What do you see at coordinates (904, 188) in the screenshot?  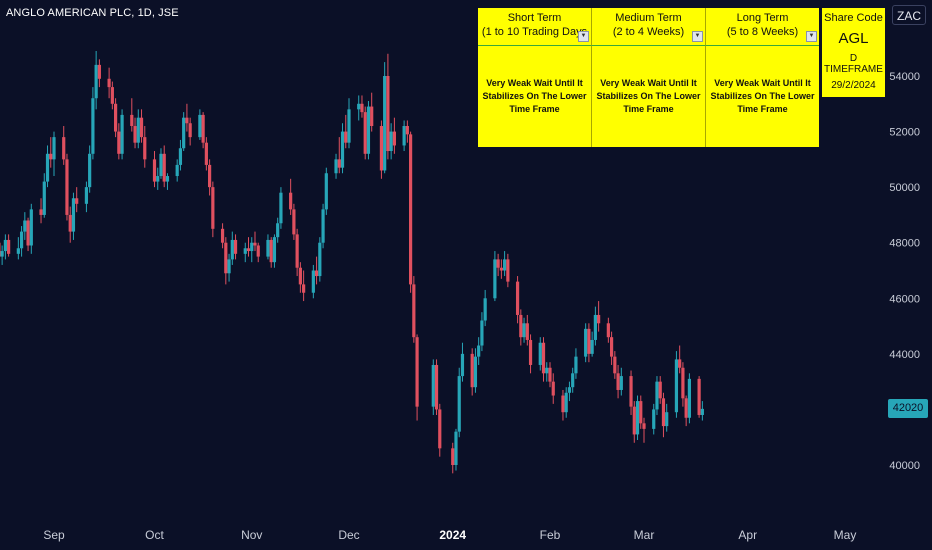 I see `y-tick-label: 50000` at bounding box center [904, 188].